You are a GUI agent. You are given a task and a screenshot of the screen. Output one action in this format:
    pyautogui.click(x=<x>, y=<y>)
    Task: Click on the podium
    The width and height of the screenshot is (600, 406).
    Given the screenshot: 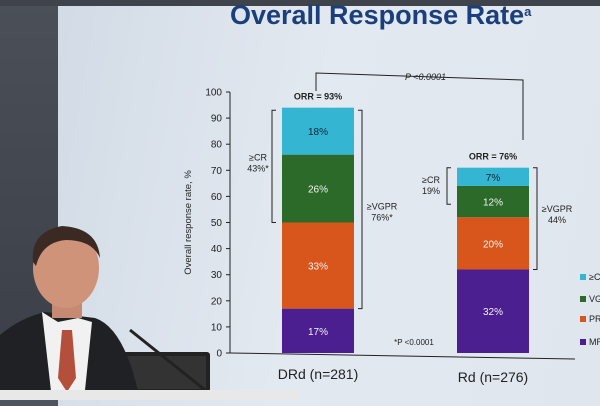 What is the action you would take?
    pyautogui.click(x=150, y=395)
    